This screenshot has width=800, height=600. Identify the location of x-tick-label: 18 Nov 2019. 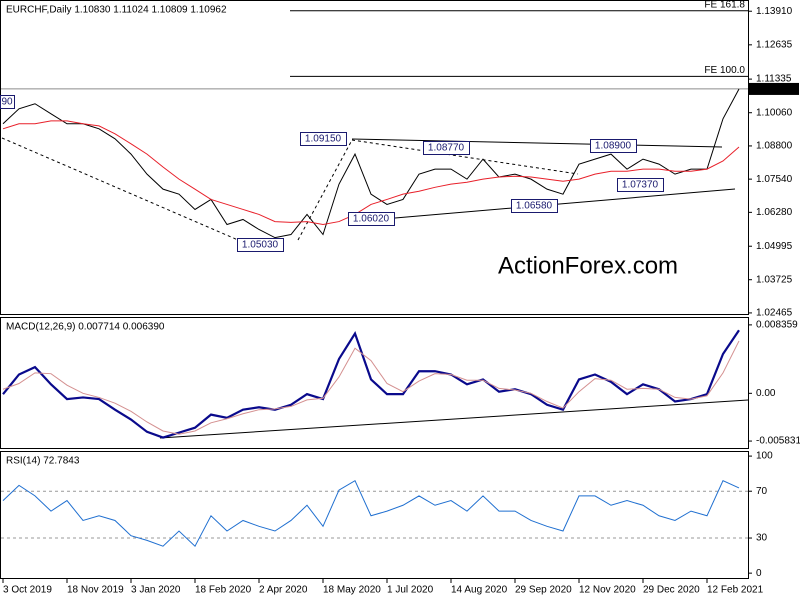
(95, 590).